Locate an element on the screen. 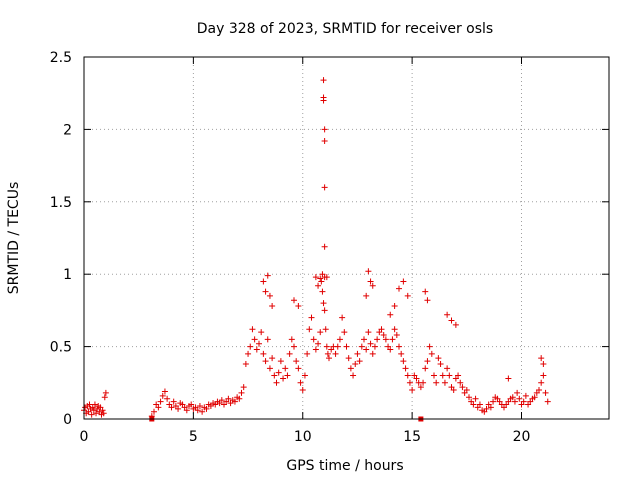  y-tick-label: 1.5 is located at coordinates (61, 203).